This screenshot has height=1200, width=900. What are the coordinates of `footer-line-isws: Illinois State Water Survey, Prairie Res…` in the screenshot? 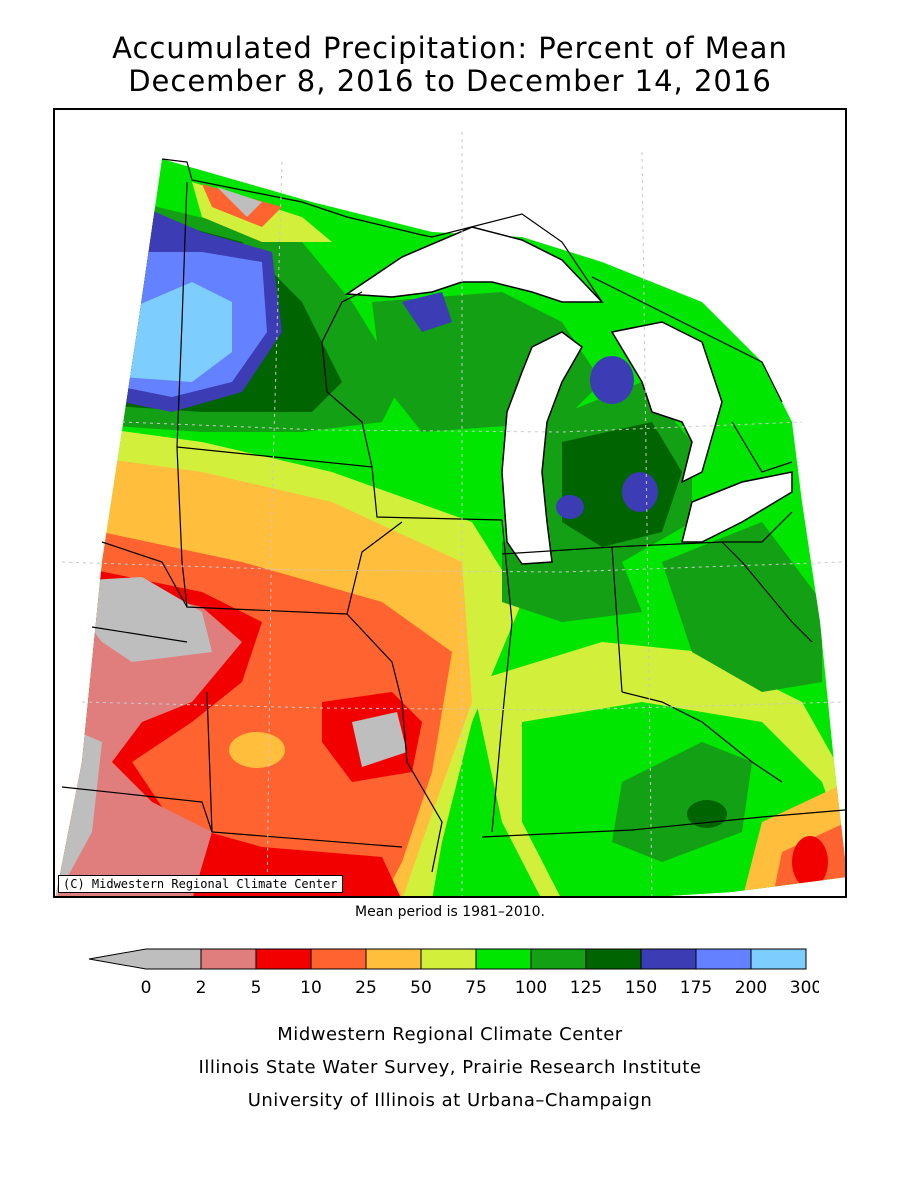 It's located at (450, 1067).